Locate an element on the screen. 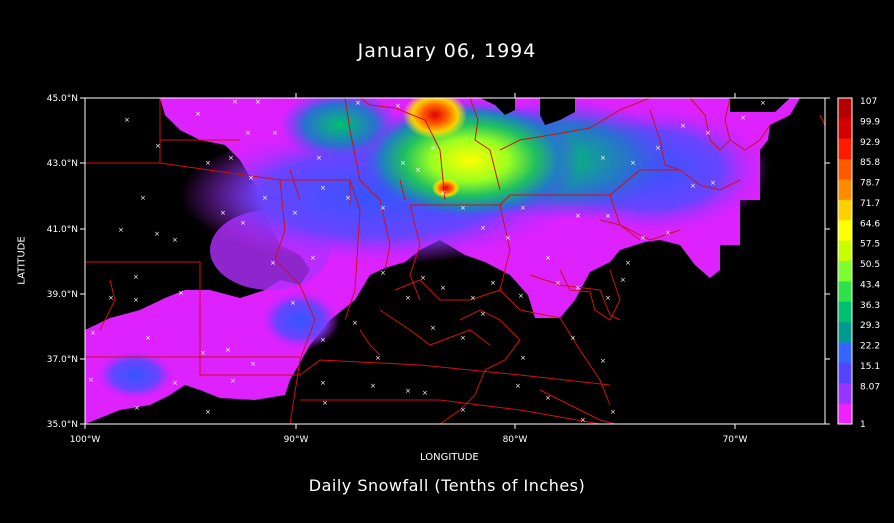  colorbar-label: 43.4 is located at coordinates (870, 285).